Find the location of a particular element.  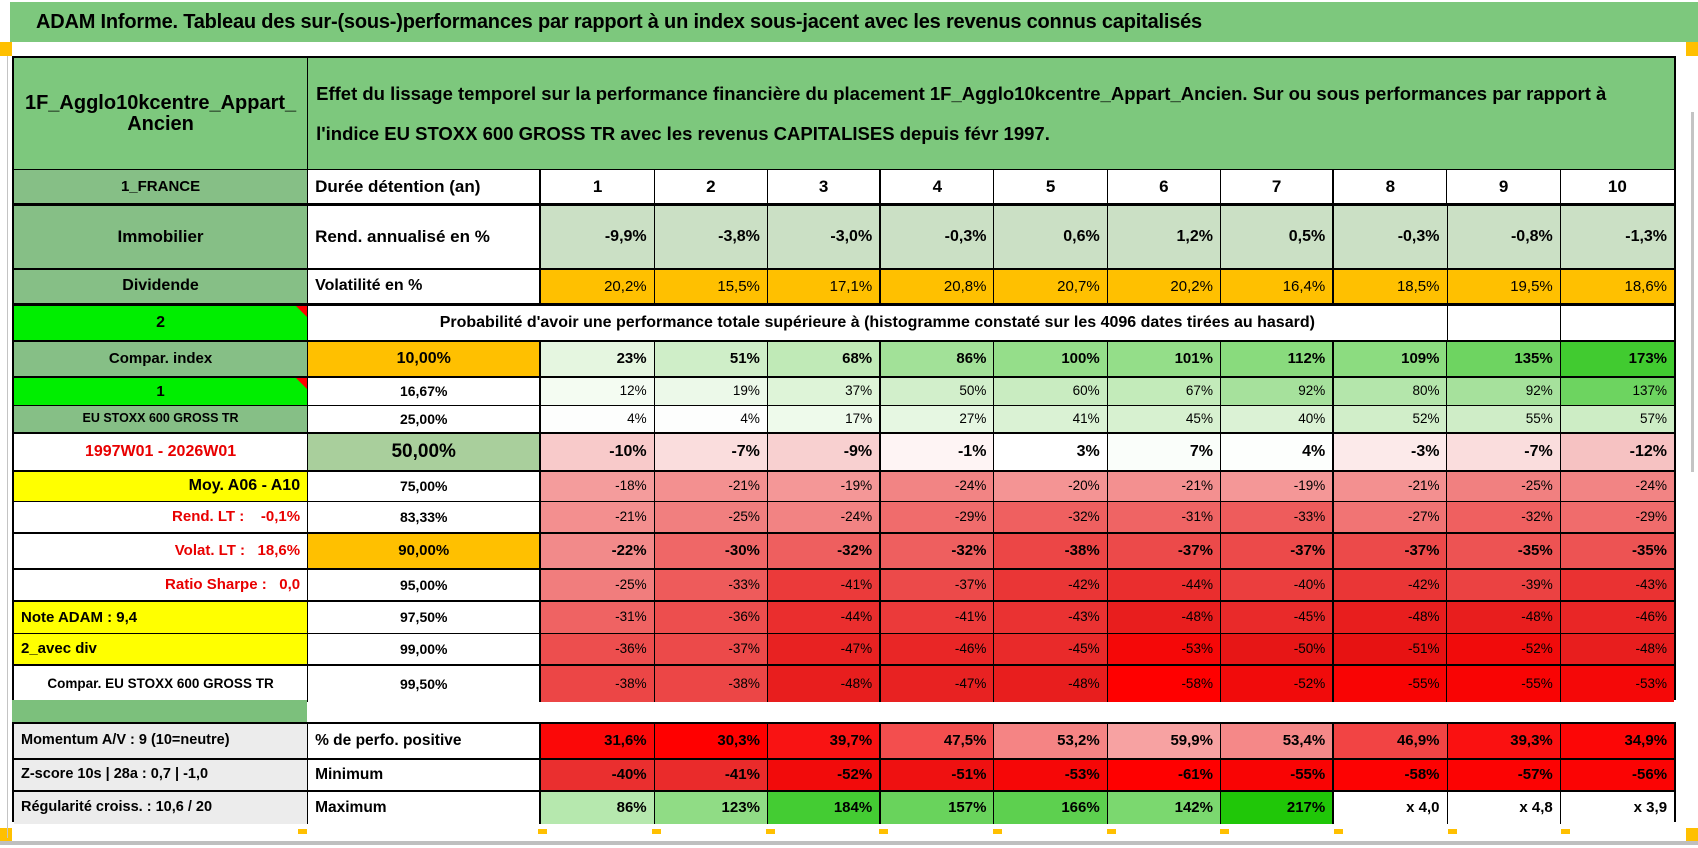

data-cell-y1: -36% is located at coordinates (598, 650).